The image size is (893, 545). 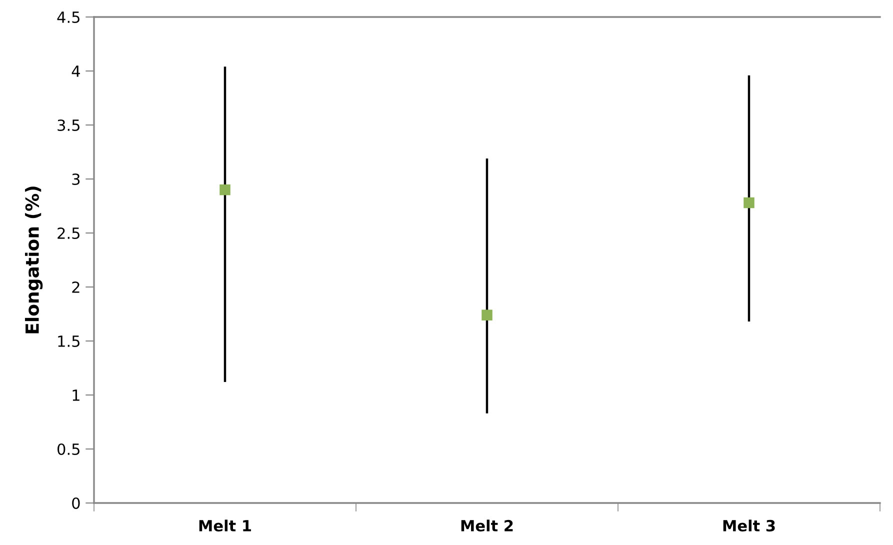 What do you see at coordinates (225, 526) in the screenshot?
I see `x-tick-label: Melt 1` at bounding box center [225, 526].